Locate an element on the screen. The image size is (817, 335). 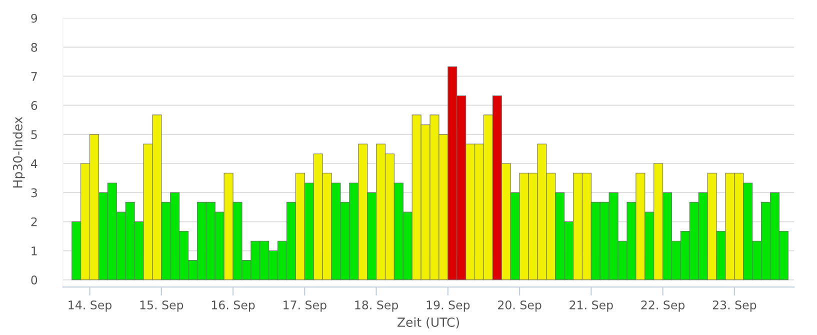
x-tick-label: 19. Sep is located at coordinates (448, 306).